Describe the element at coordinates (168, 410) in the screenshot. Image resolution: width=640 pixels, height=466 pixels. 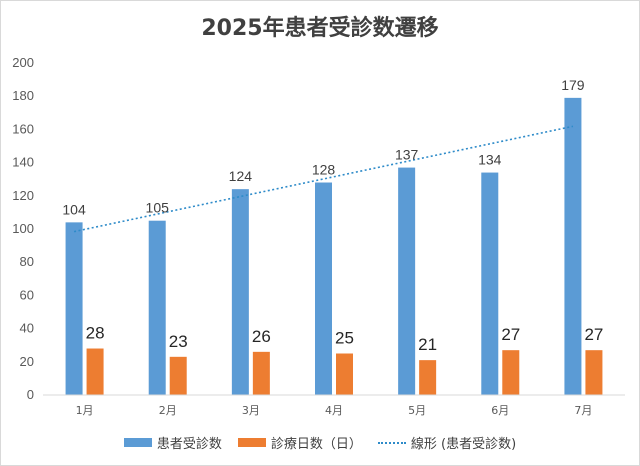
I see `x-tick-label: 2月` at that location.